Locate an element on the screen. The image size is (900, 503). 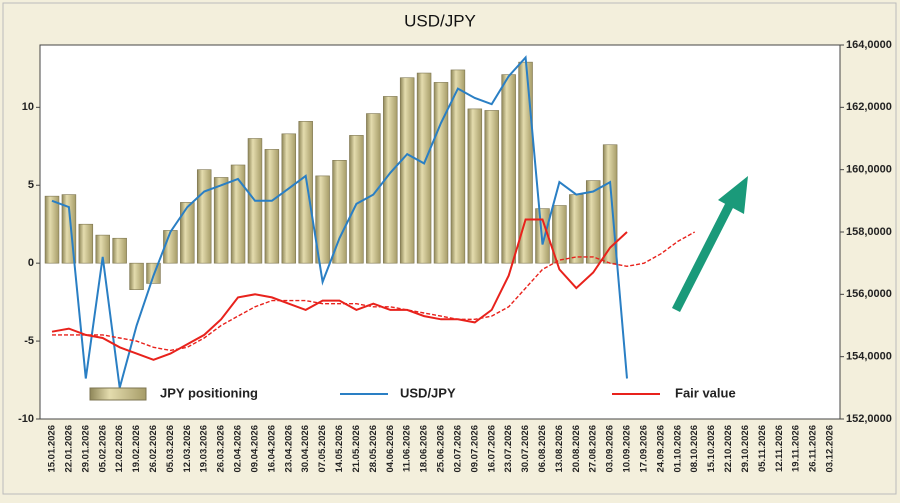
x-tick-label: 18.06.2026 is located at coordinates (424, 449).